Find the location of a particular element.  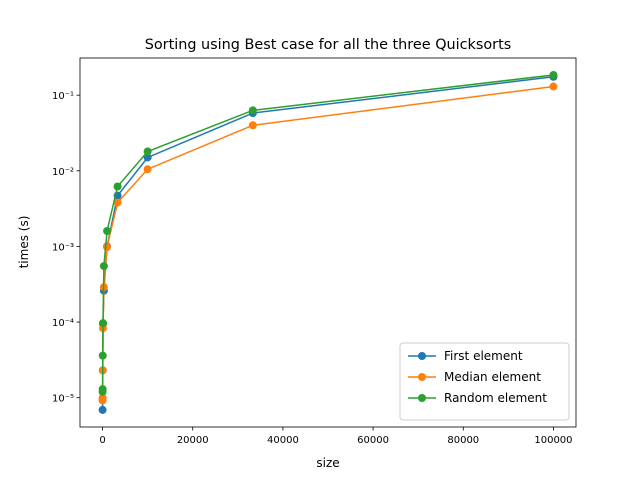

x-axis-label: size is located at coordinates (327, 463).